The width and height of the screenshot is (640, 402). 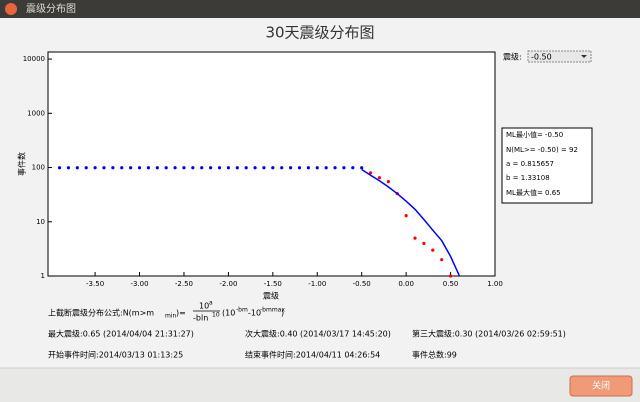 What do you see at coordinates (512, 57) in the screenshot?
I see `magnitude-label: 震级:` at bounding box center [512, 57].